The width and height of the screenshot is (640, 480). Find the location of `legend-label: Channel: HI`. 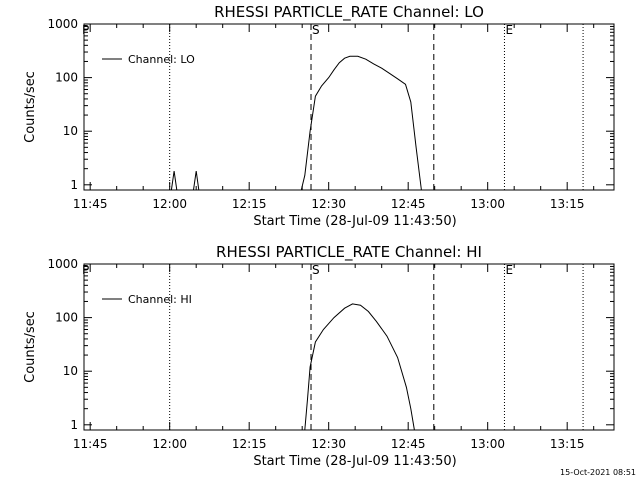

legend-label: Channel: HI is located at coordinates (160, 299).